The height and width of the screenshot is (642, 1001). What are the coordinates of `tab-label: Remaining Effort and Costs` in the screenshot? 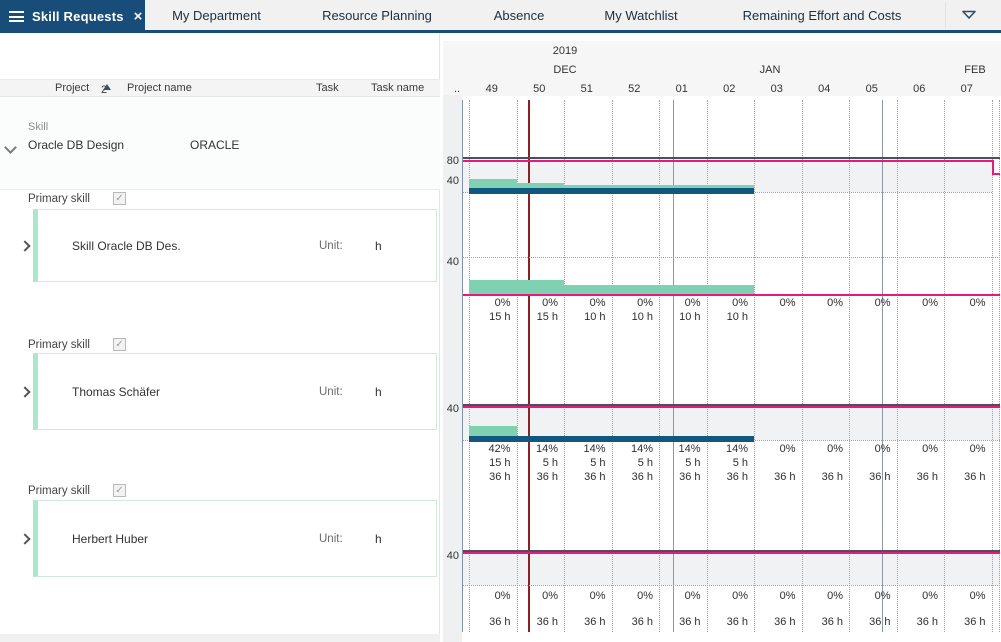 It's located at (822, 15).